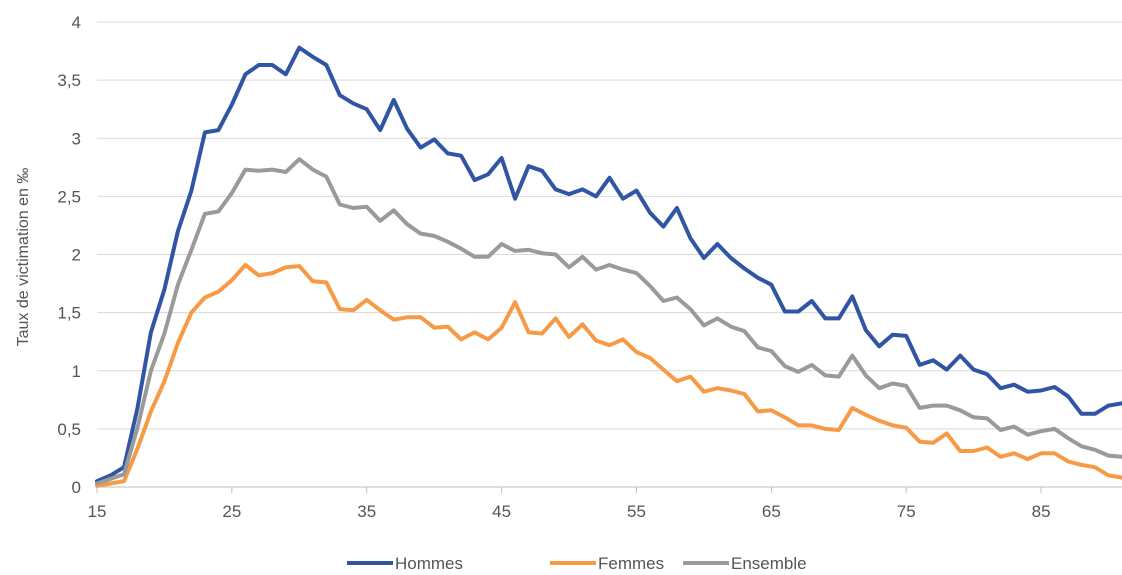 This screenshot has height=575, width=1122. What do you see at coordinates (366, 511) in the screenshot?
I see `x-tick-label: 35` at bounding box center [366, 511].